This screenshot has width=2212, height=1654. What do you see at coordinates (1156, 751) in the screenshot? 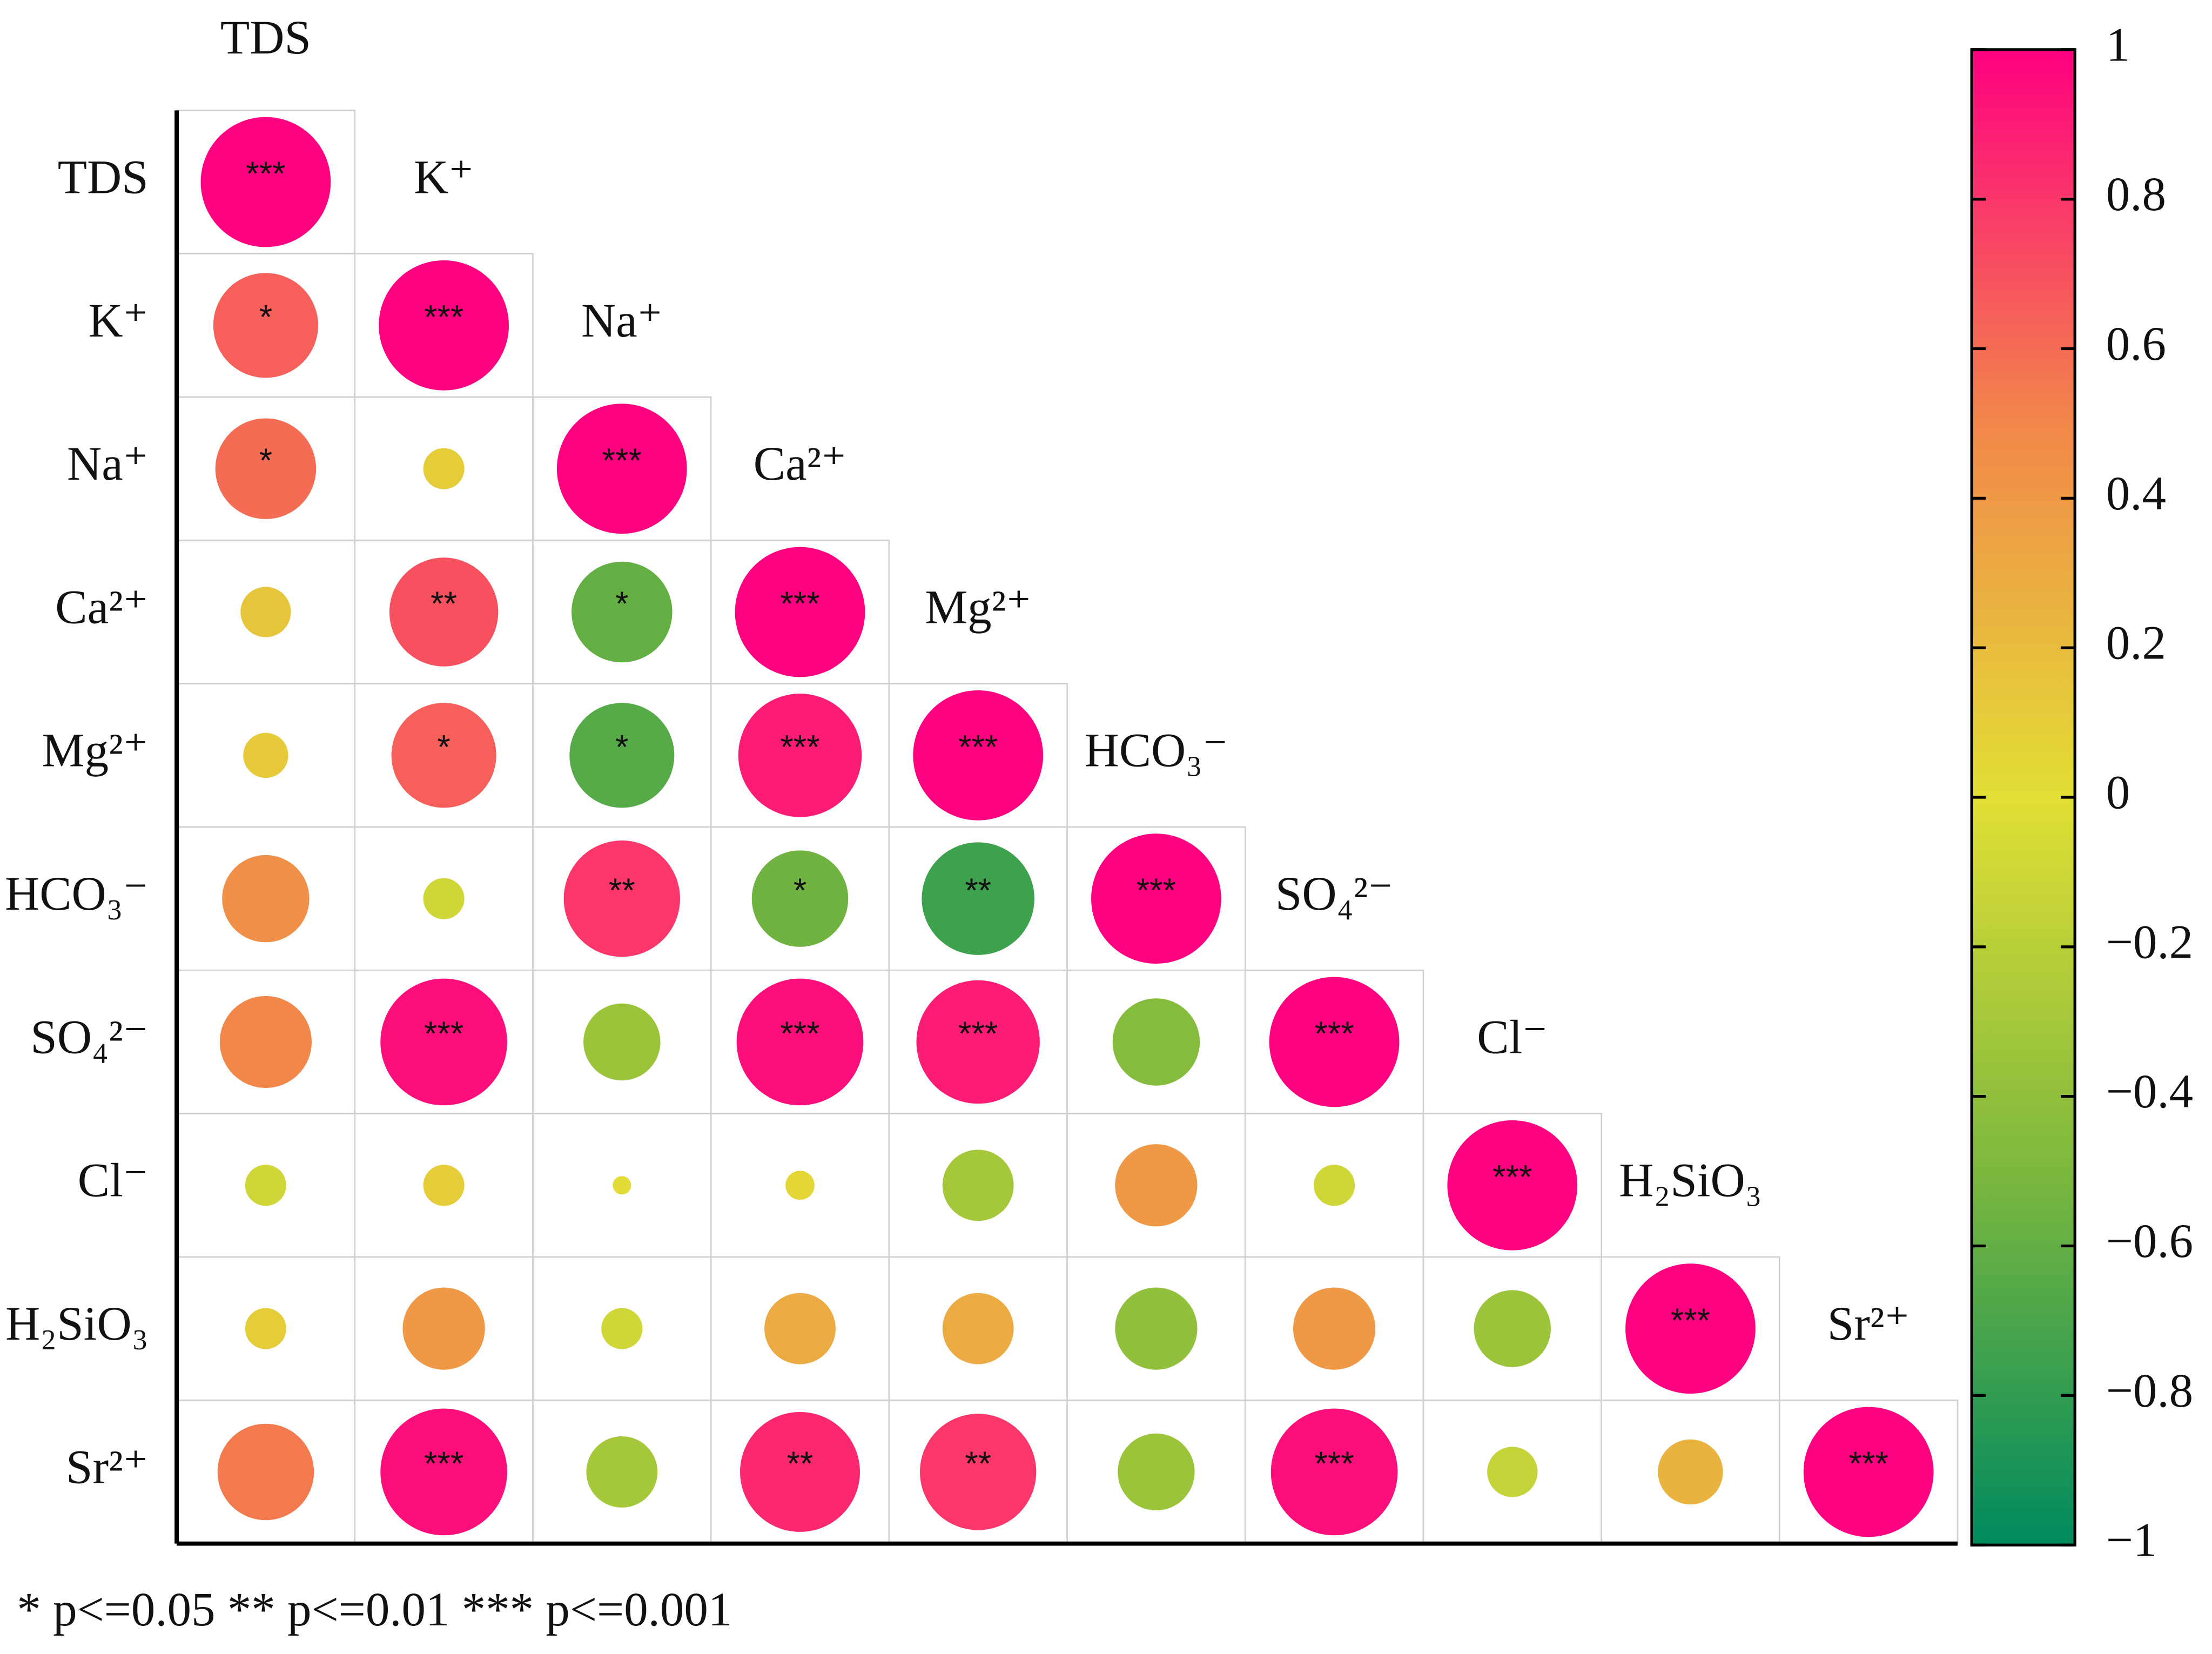
I see `column-label: HCO₃⁻` at bounding box center [1156, 751].